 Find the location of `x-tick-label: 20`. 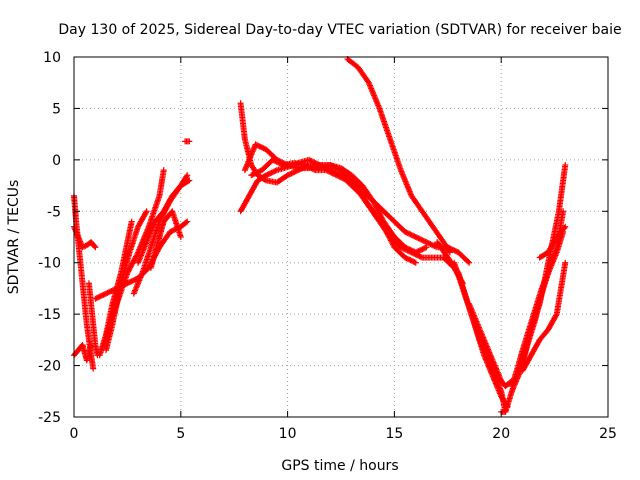

x-tick-label: 20 is located at coordinates (501, 434).